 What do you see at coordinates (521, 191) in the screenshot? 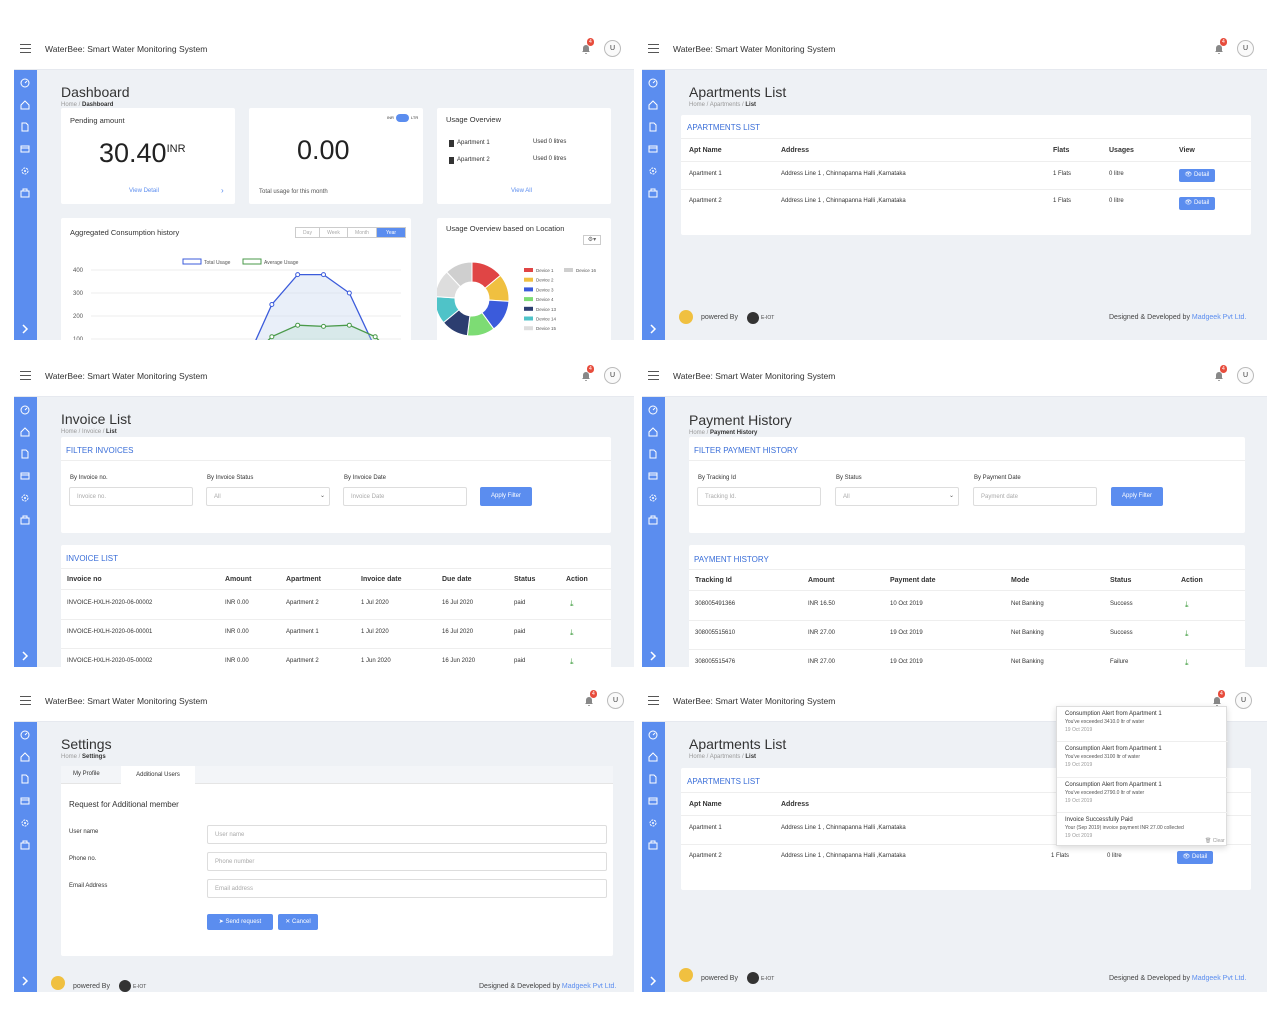
I see `view-all-link: View All` at bounding box center [521, 191].